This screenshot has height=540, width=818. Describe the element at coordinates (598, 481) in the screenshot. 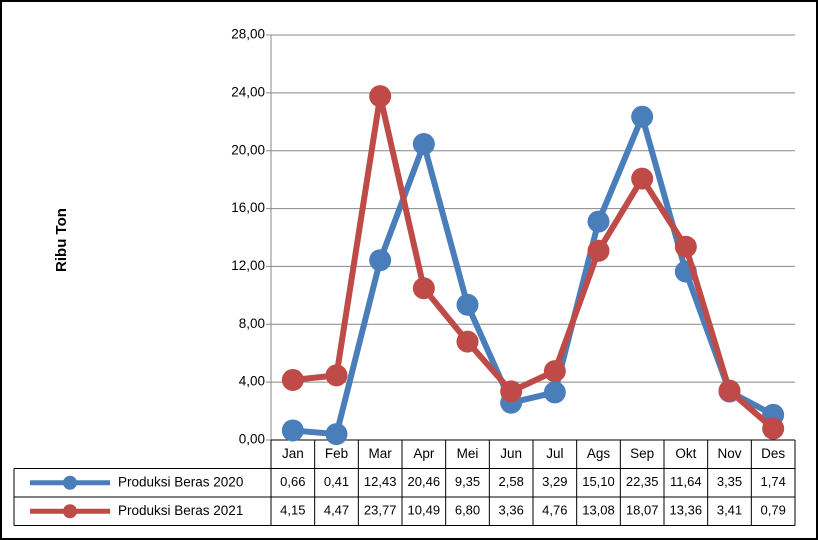

I see `table-value: 15,10` at that location.